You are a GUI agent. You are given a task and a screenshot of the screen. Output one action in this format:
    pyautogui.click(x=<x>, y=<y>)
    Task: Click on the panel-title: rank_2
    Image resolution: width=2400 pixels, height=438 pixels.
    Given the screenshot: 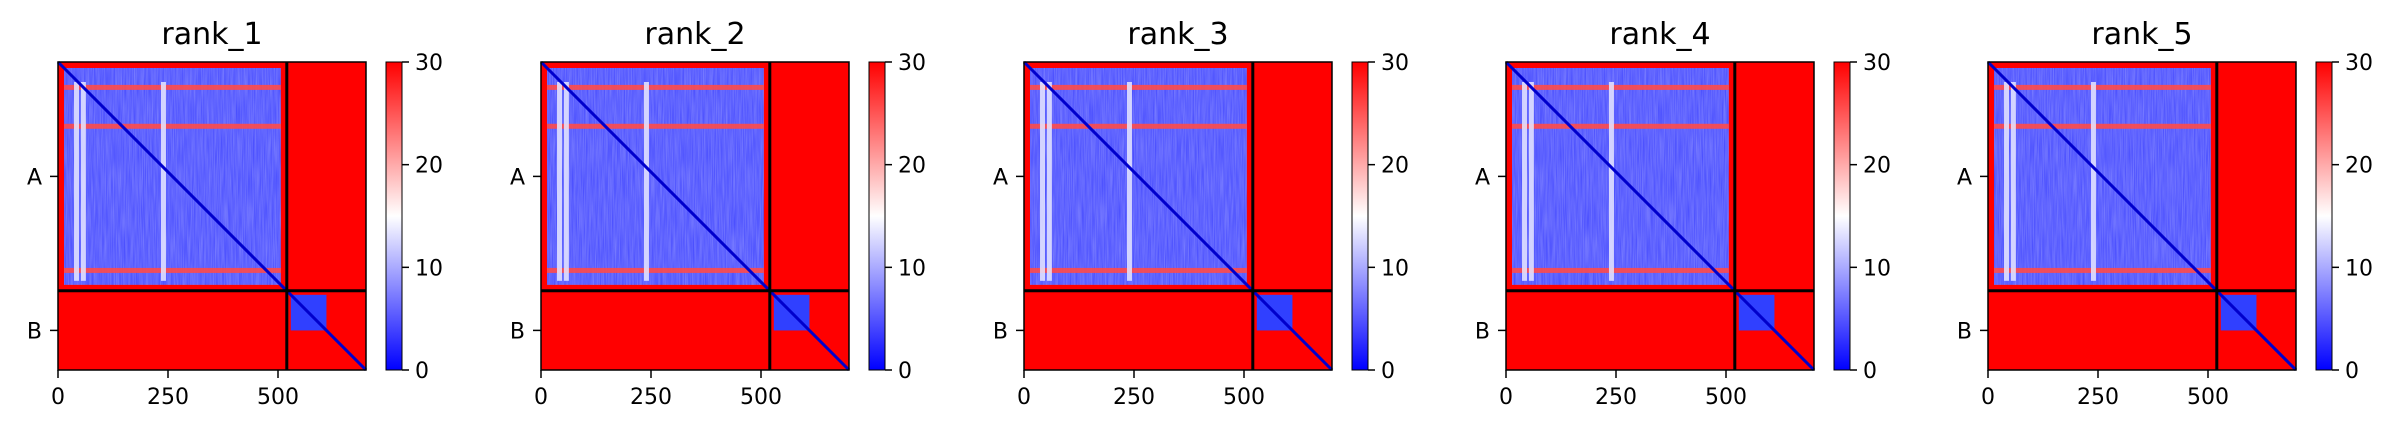 What is the action you would take?
    pyautogui.click(x=694, y=34)
    